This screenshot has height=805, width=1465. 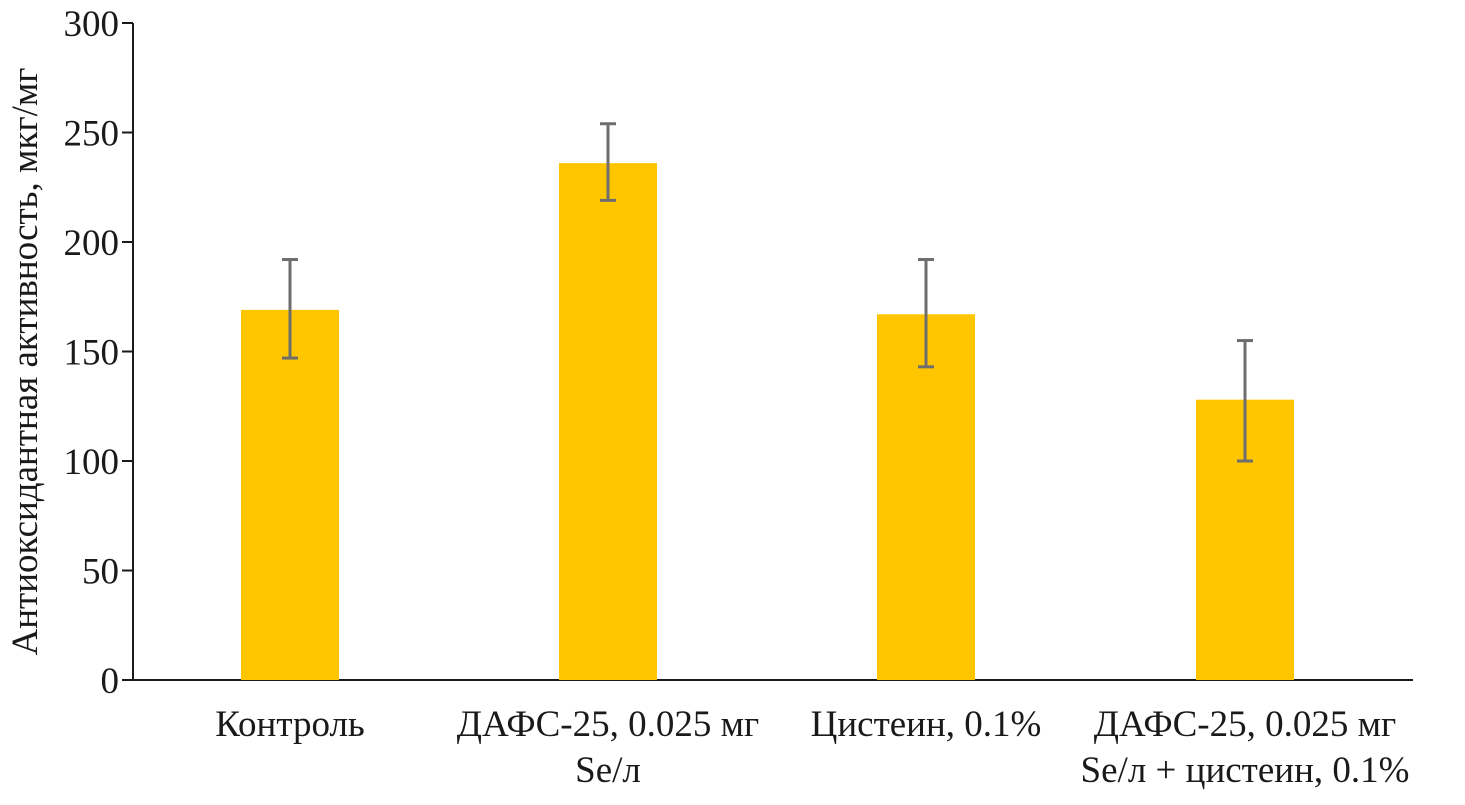 I want to click on x-tick-label: Se/л, so click(x=608, y=770).